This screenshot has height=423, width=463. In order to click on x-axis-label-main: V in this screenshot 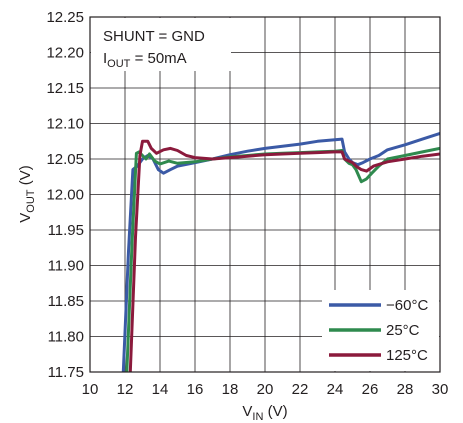, I will do `click(247, 411)`.